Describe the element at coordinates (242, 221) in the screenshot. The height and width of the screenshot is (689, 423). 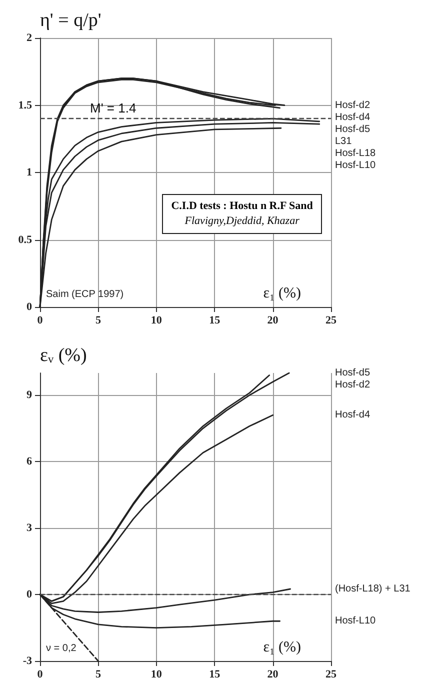
I see `annotation: Flavigny,Djeddid, Khazar` at that location.